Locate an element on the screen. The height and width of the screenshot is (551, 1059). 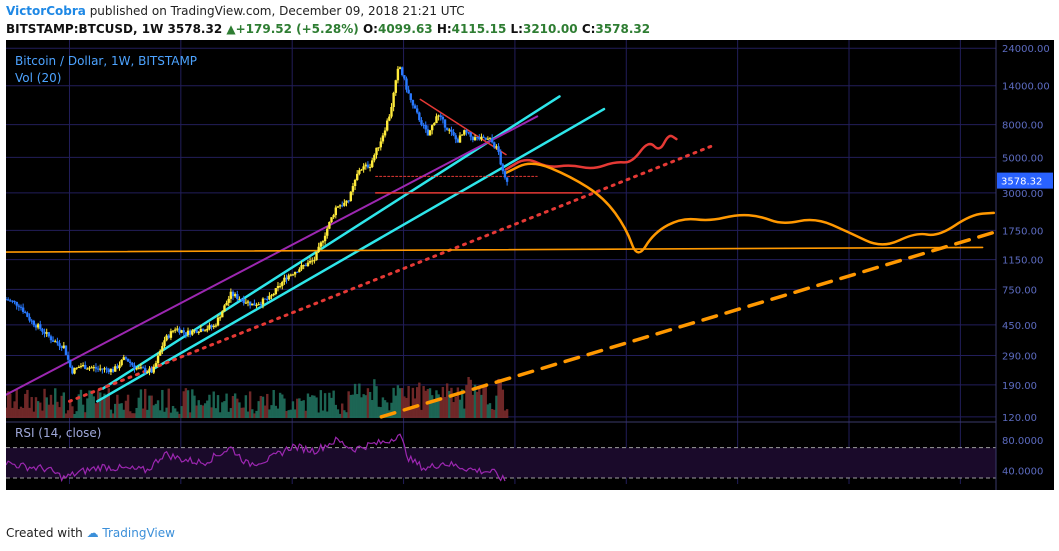
y-tick-label: 190.00 is located at coordinates (1019, 386).